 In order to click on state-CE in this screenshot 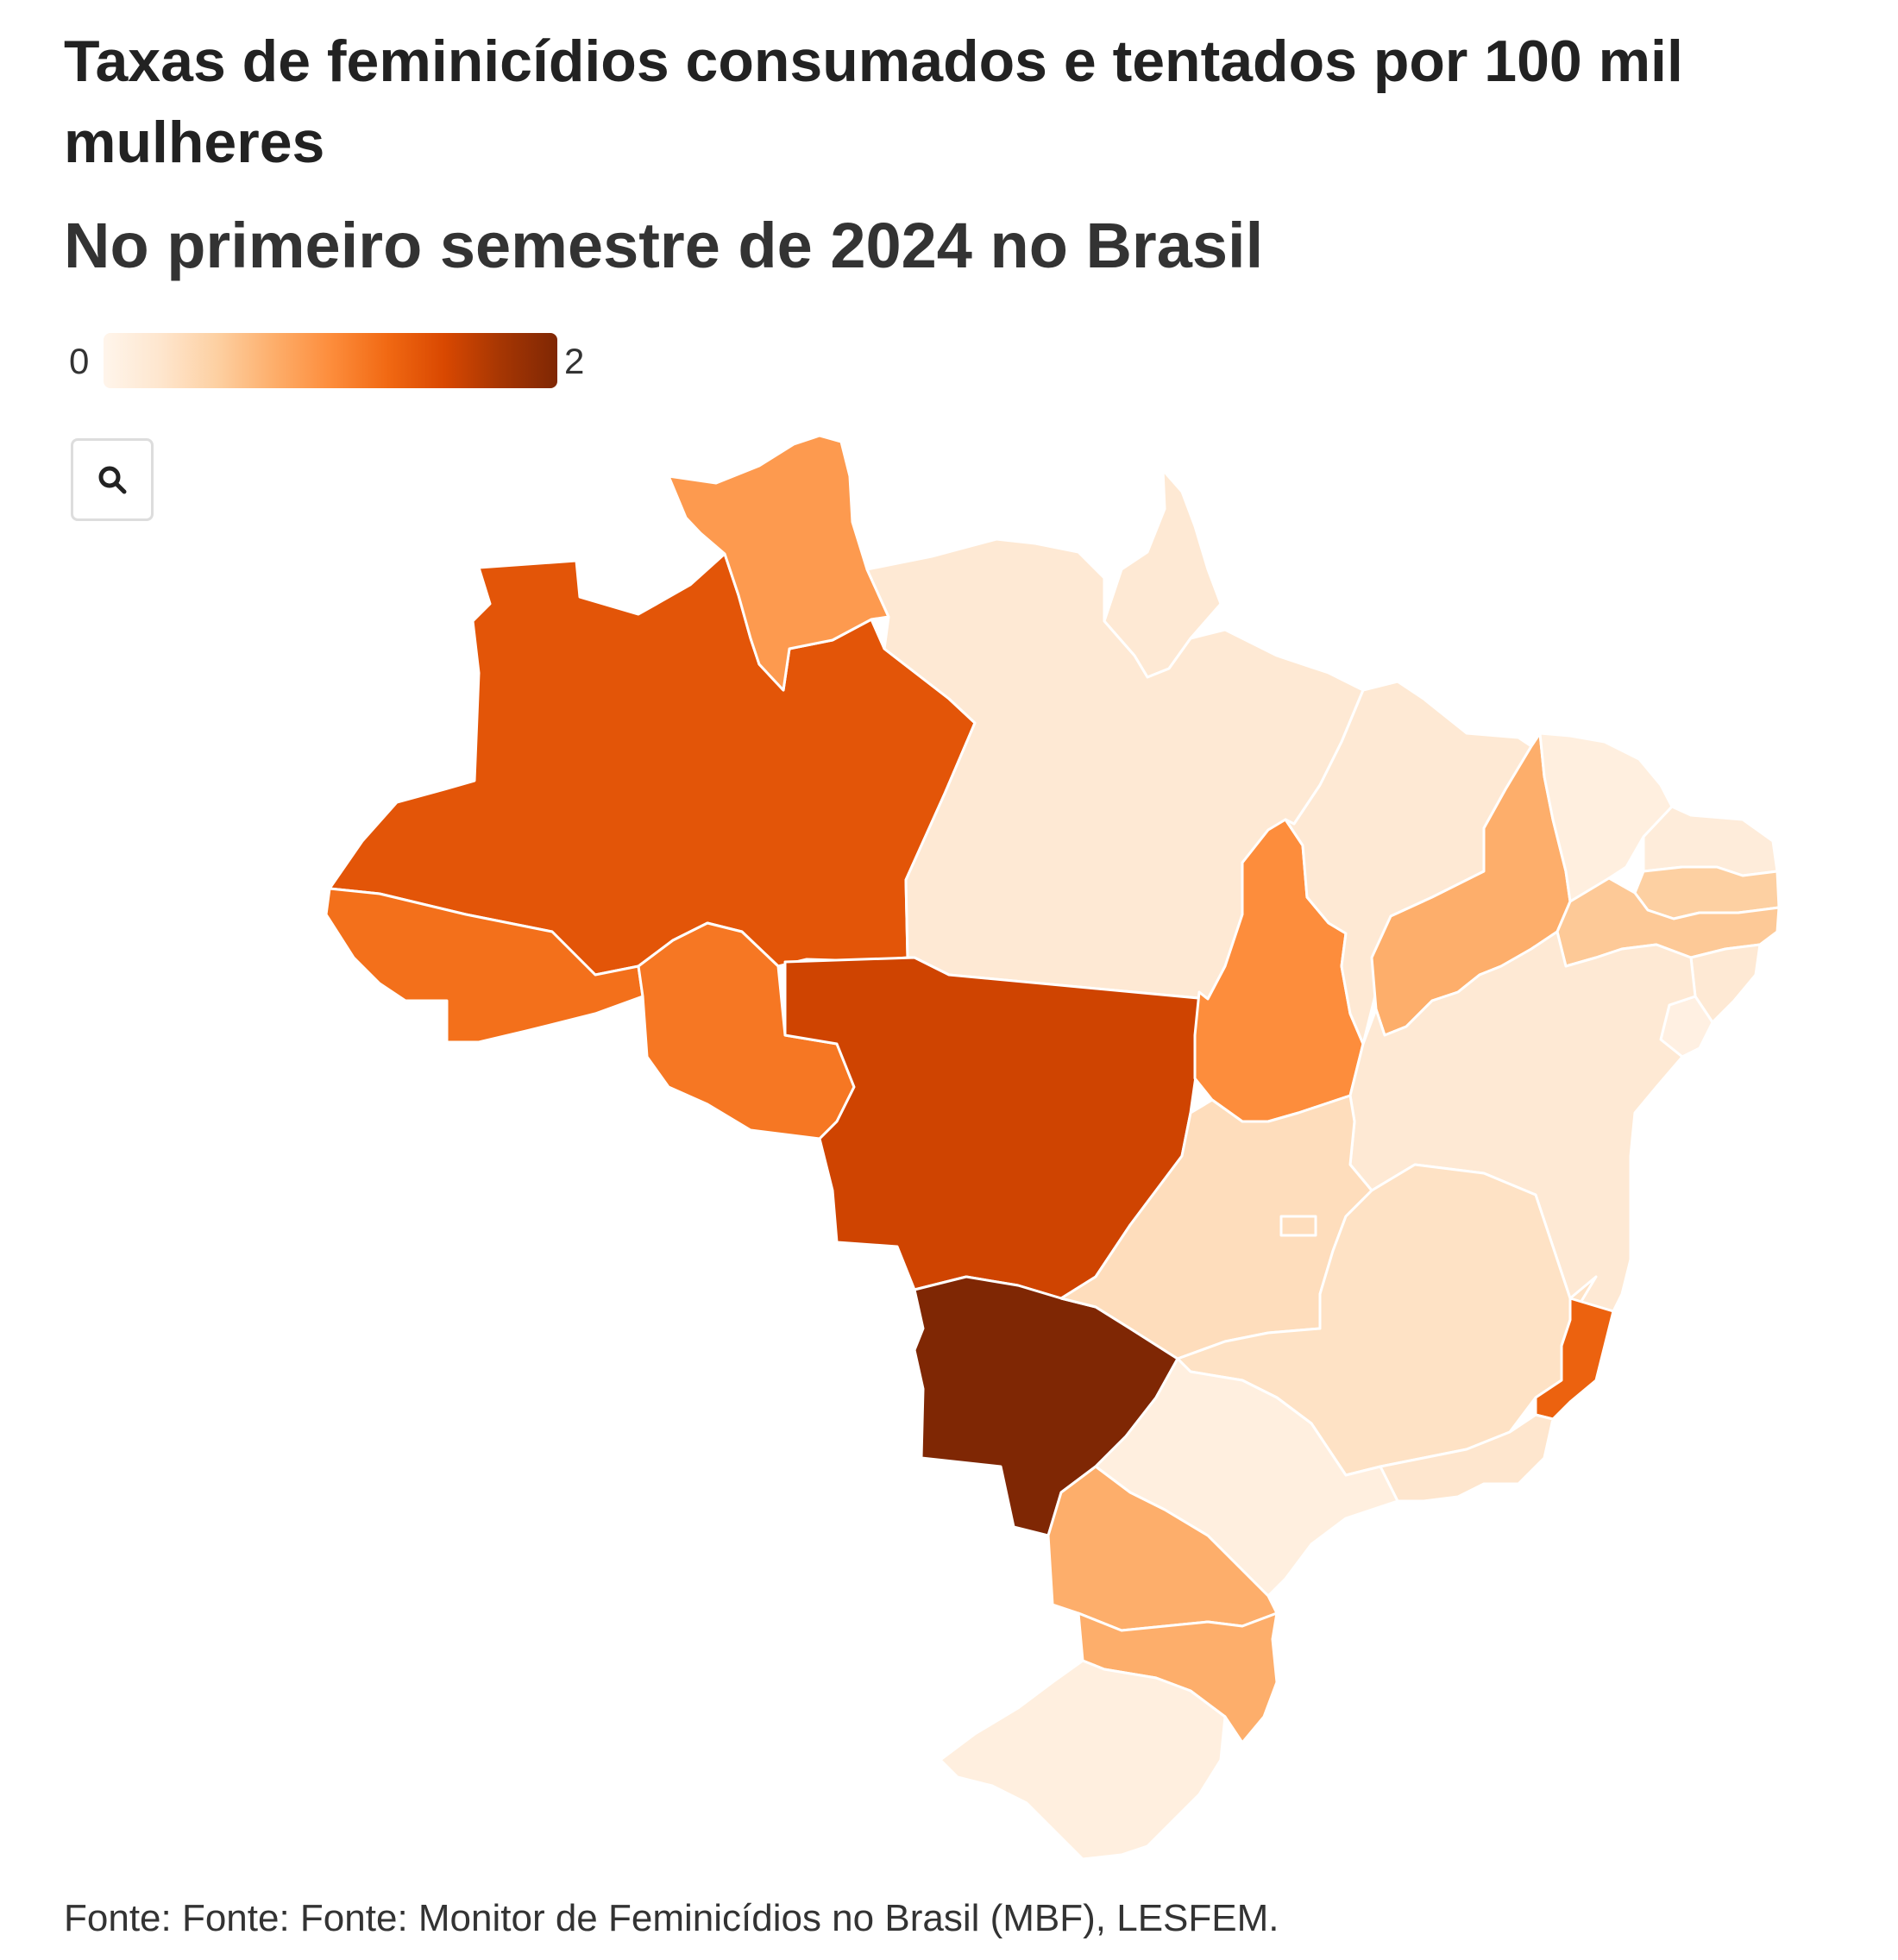, I will do `click(1606, 817)`.